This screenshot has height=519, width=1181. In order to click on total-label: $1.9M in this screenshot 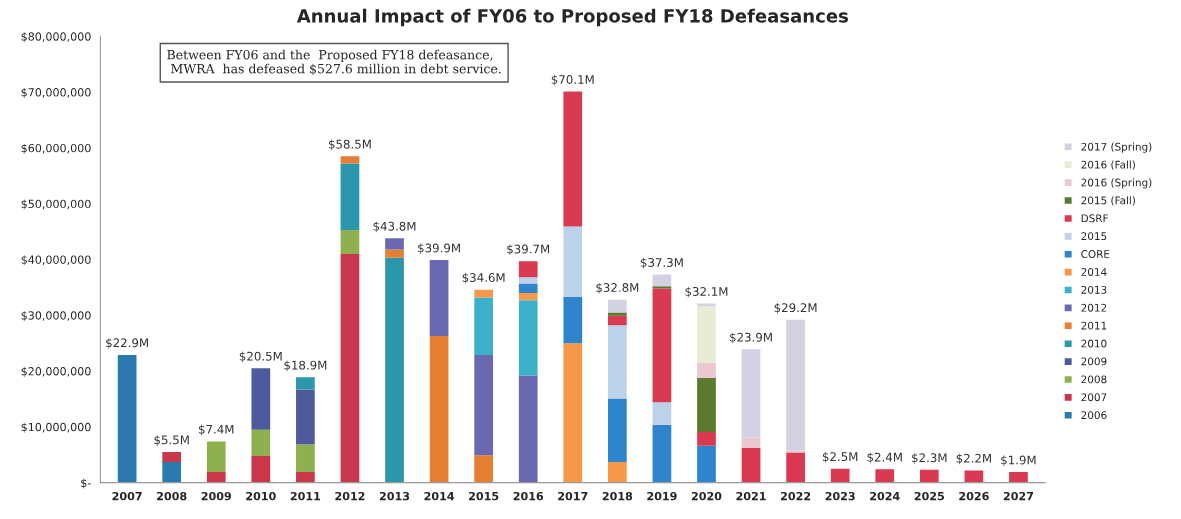, I will do `click(1018, 460)`.